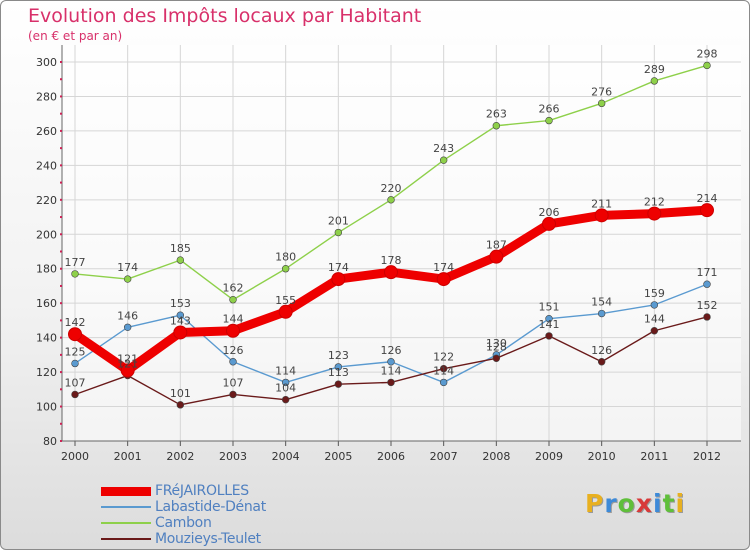  I want to click on data-label: 128, so click(496, 346).